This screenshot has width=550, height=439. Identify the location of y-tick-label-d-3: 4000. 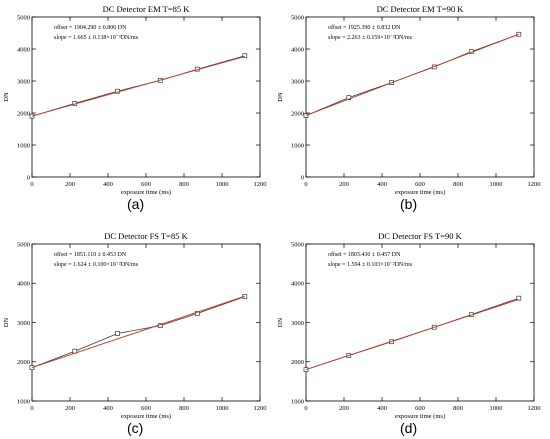
(297, 284).